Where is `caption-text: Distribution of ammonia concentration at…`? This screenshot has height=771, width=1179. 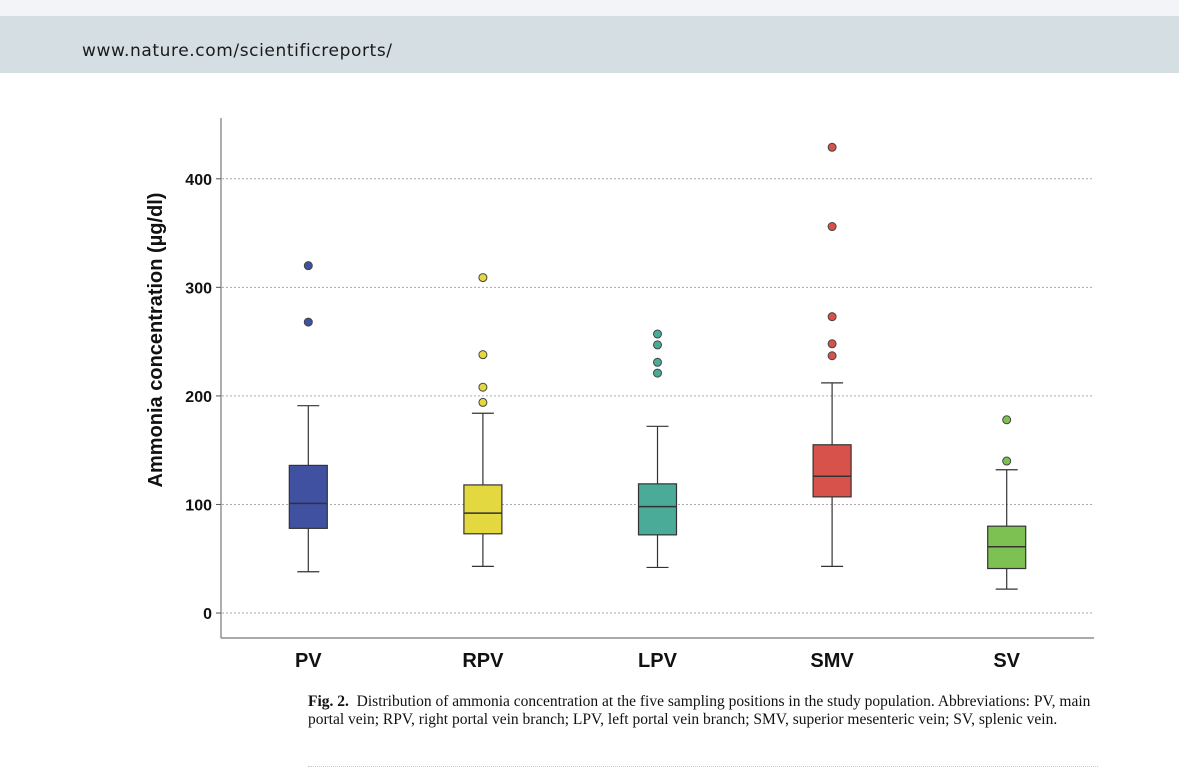 caption-text: Distribution of ammonia concentration at… is located at coordinates (699, 710).